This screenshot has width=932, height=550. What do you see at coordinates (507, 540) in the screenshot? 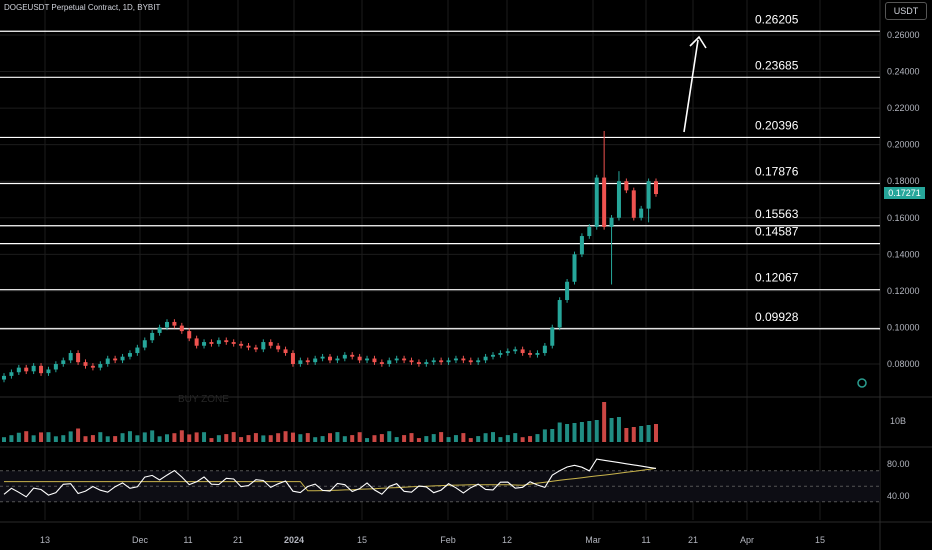
I see `time-tick-7: 12` at bounding box center [507, 540].